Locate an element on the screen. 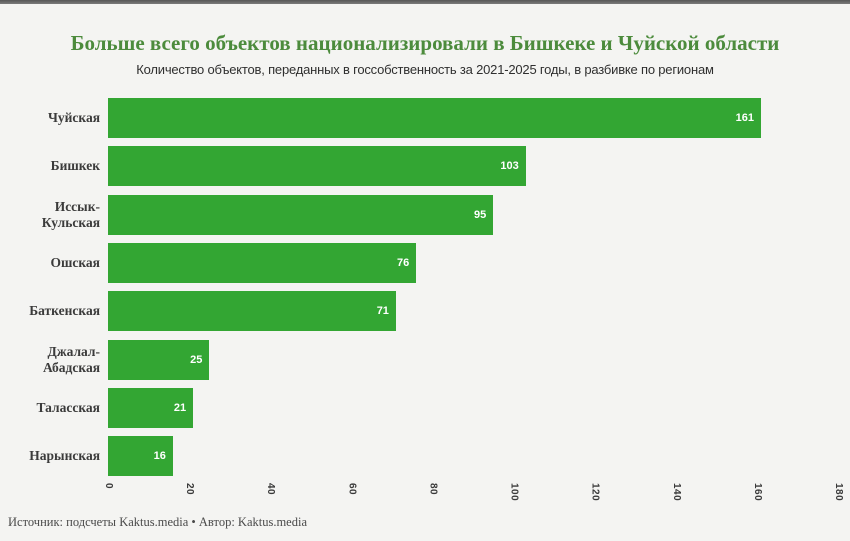  x-tick-label: 20 is located at coordinates (190, 489).